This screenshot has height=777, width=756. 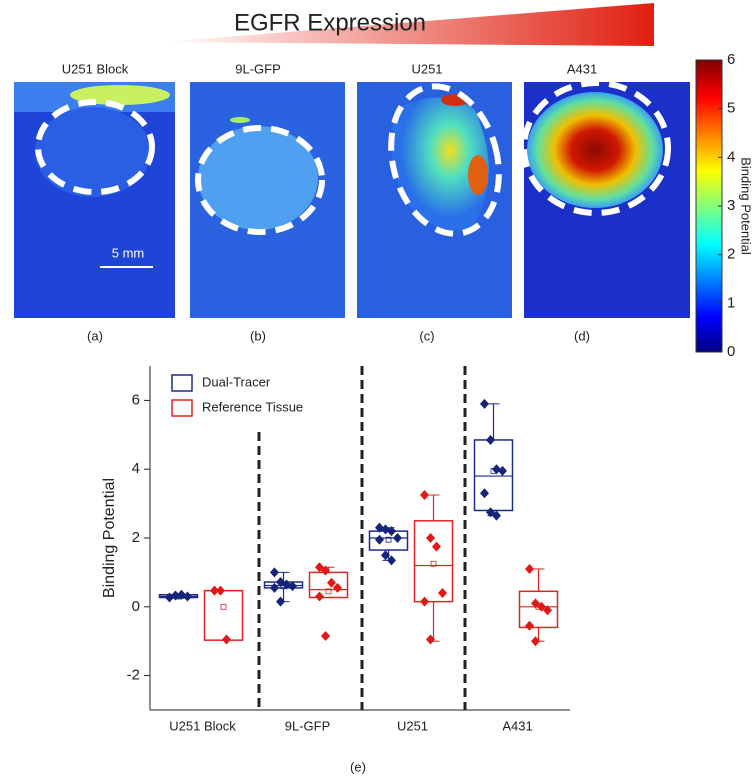 What do you see at coordinates (252, 406) in the screenshot?
I see `legend-label: Reference Tissue` at bounding box center [252, 406].